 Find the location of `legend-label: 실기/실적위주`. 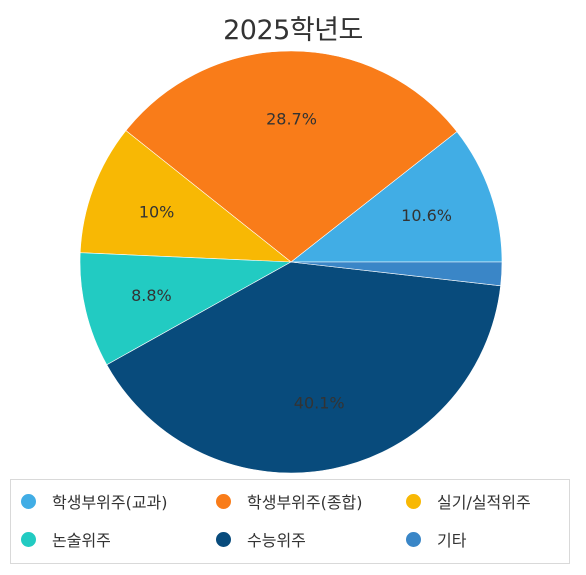

legend-label: 실기/실적위주 is located at coordinates (484, 502).